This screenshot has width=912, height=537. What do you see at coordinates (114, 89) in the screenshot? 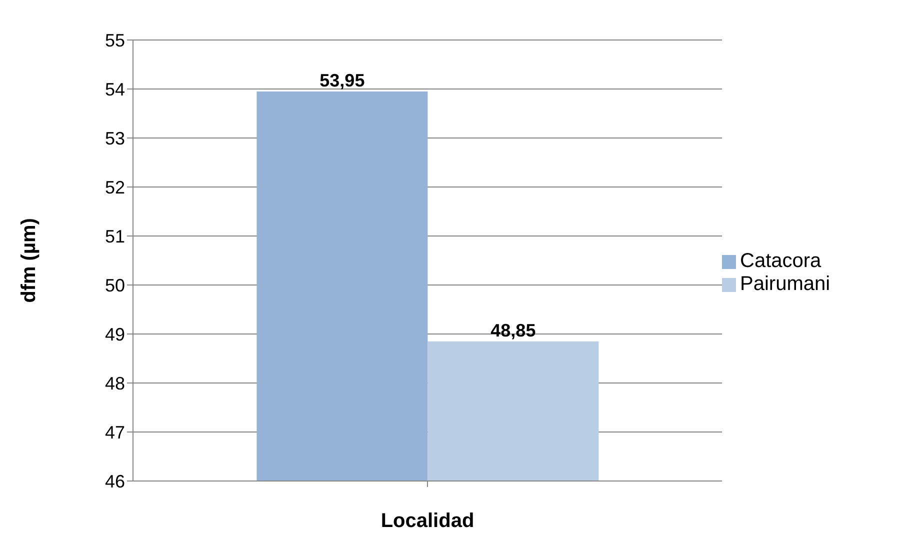
I see `y-tick-label: 54` at bounding box center [114, 89].